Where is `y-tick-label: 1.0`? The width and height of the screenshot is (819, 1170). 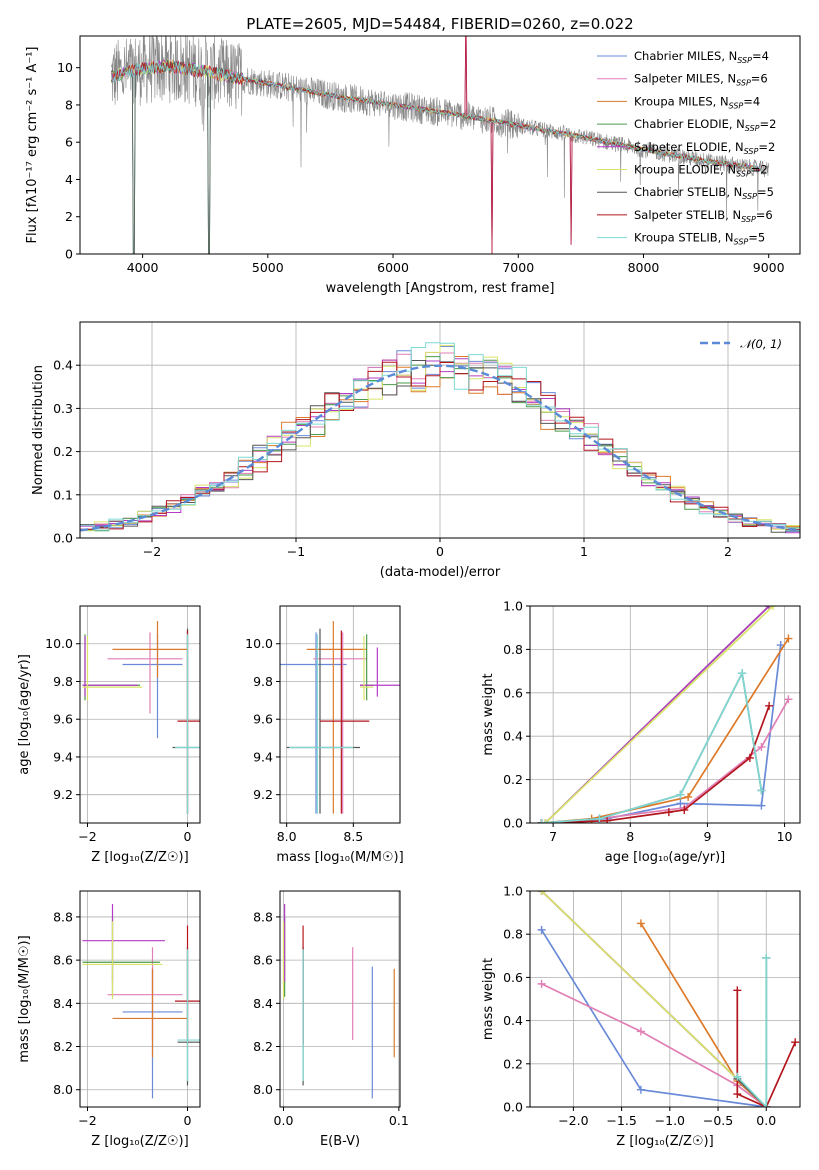
y-tick-label: 1.0 is located at coordinates (513, 891).